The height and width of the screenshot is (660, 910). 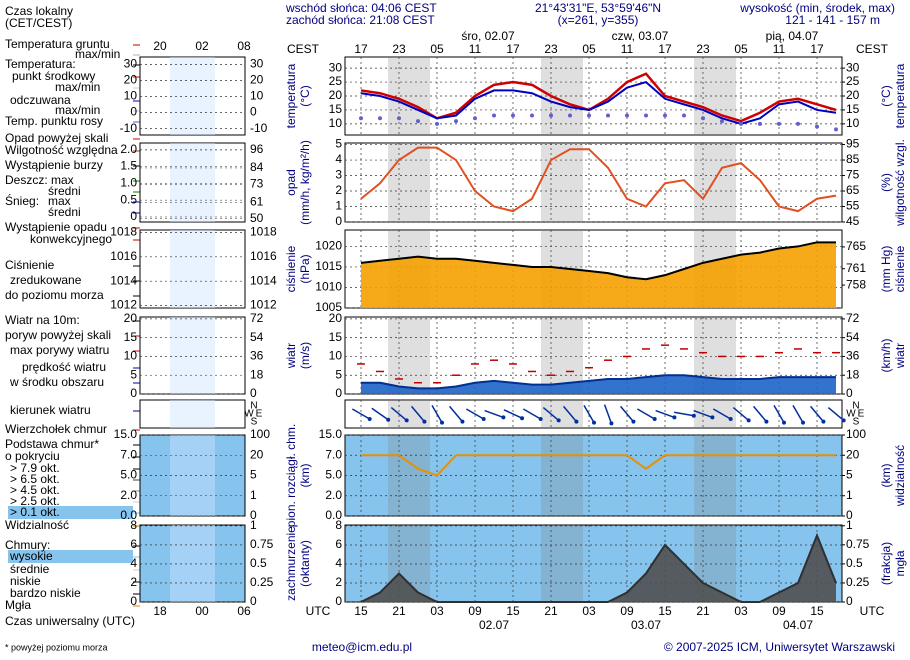 What do you see at coordinates (253, 475) in the screenshot?
I see `mini-tick-label: 5` at bounding box center [253, 475].